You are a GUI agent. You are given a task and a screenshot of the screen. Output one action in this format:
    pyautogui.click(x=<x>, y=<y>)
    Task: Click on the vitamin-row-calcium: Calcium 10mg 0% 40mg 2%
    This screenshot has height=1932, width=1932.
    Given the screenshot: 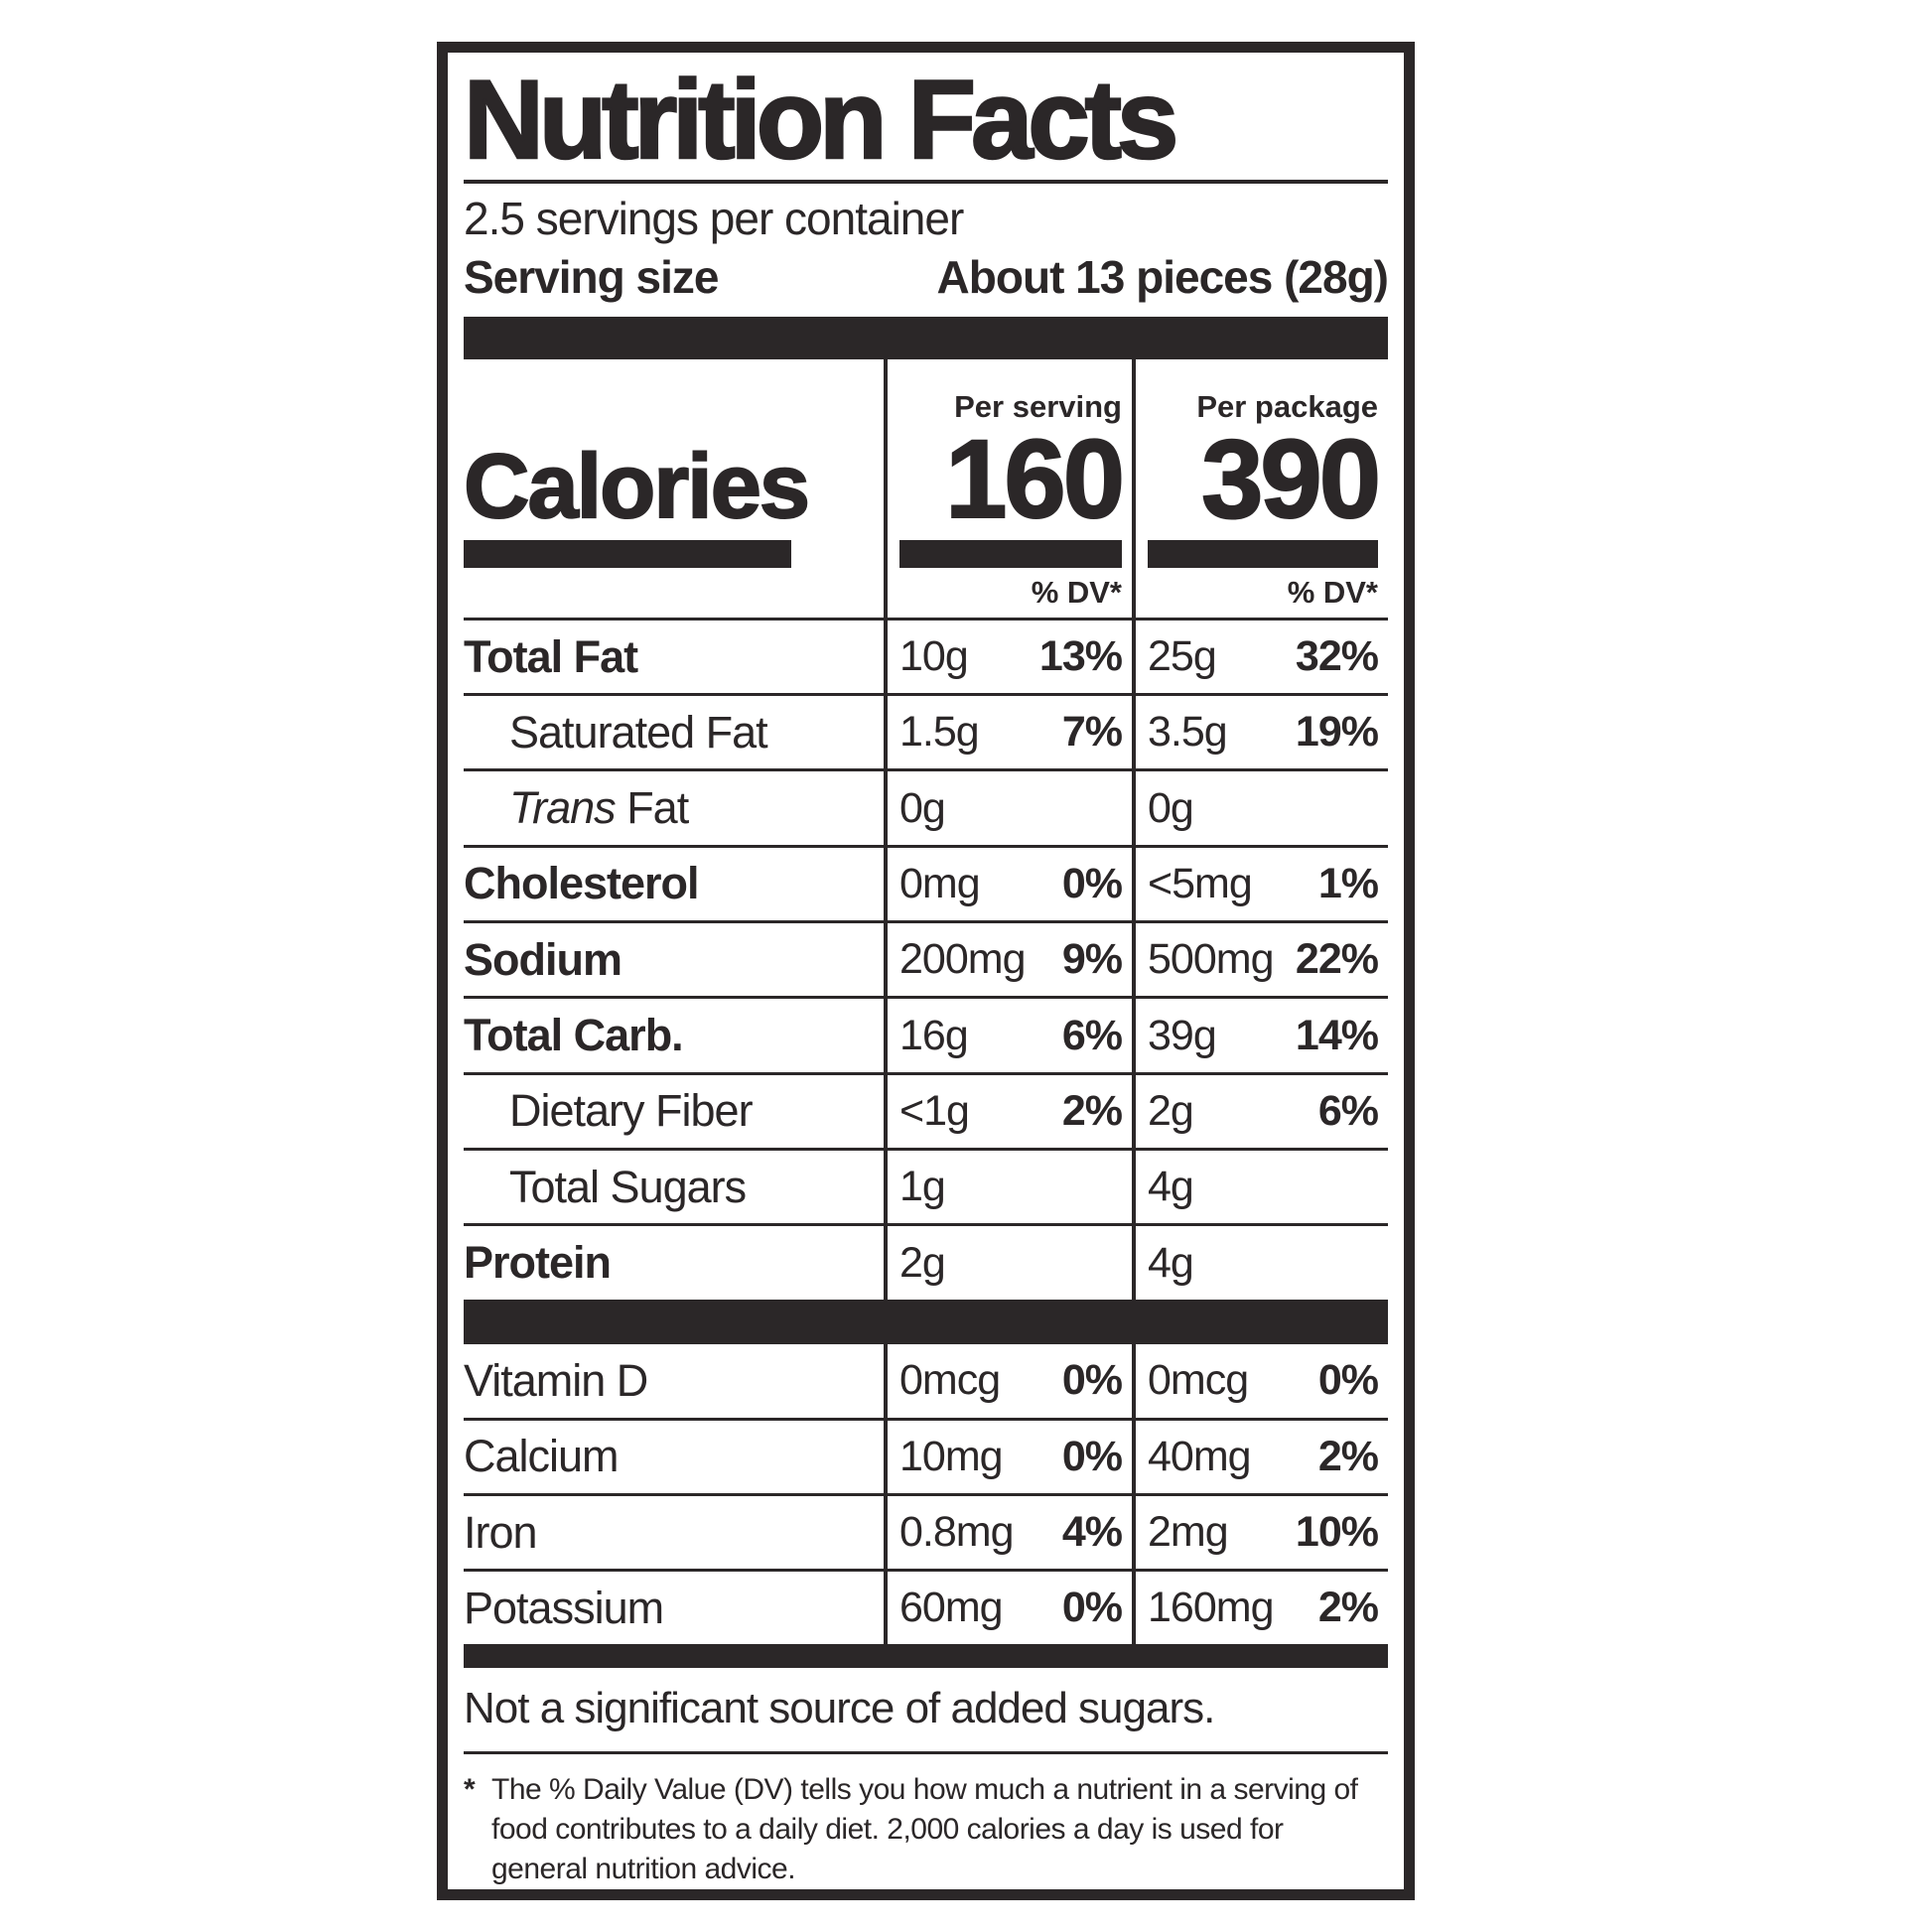 What is the action you would take?
    pyautogui.click(x=926, y=1455)
    